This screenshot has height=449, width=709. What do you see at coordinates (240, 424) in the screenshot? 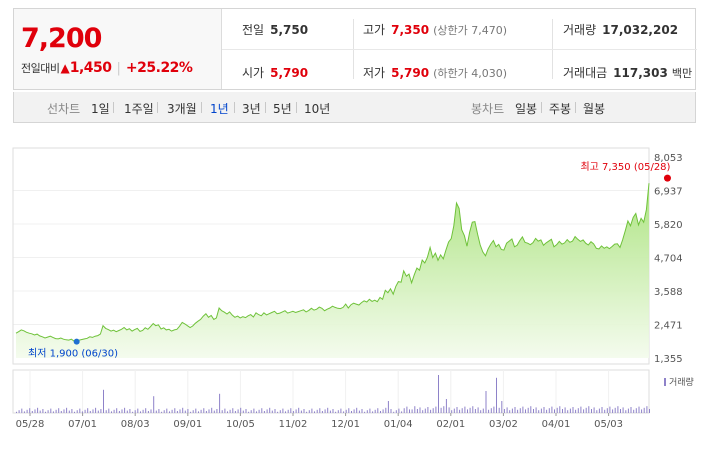
I see `x-tick-label: 10/05` at bounding box center [240, 424].